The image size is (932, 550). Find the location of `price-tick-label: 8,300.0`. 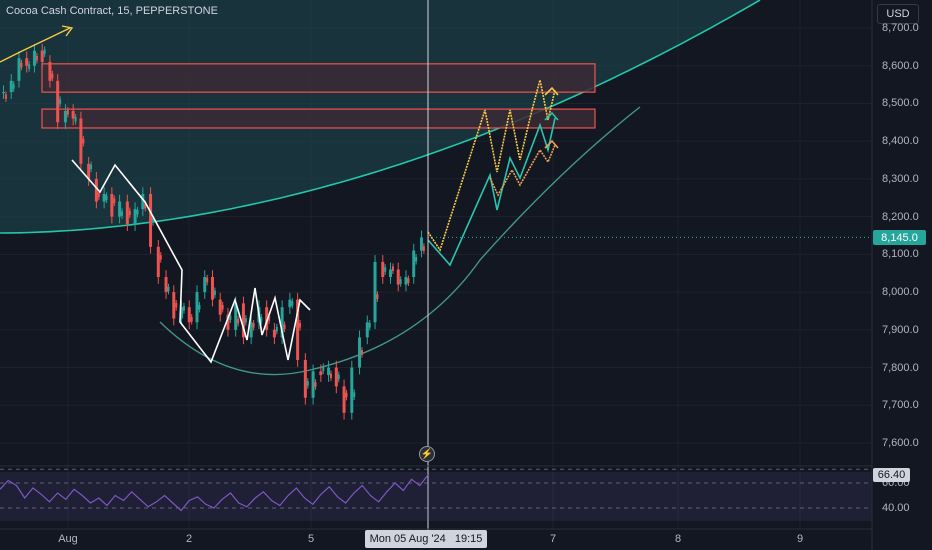

price-tick-label: 8,300.0 is located at coordinates (900, 178).